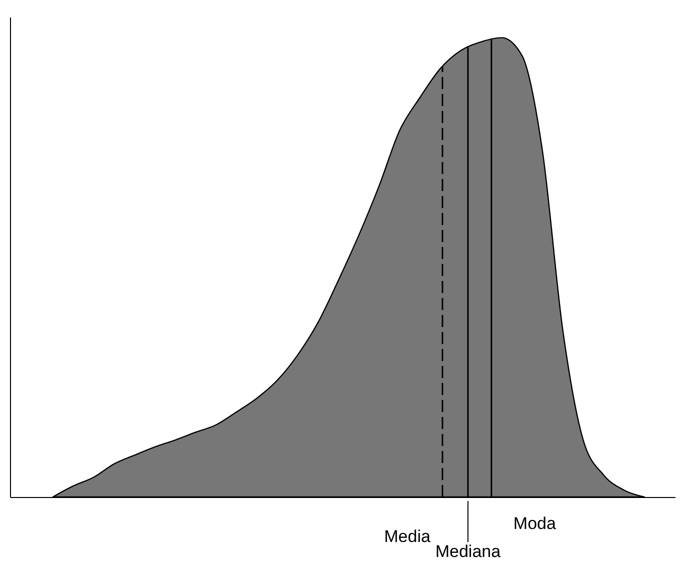 This screenshot has height=567, width=680. What do you see at coordinates (468, 551) in the screenshot?
I see `text: Mediana` at bounding box center [468, 551].